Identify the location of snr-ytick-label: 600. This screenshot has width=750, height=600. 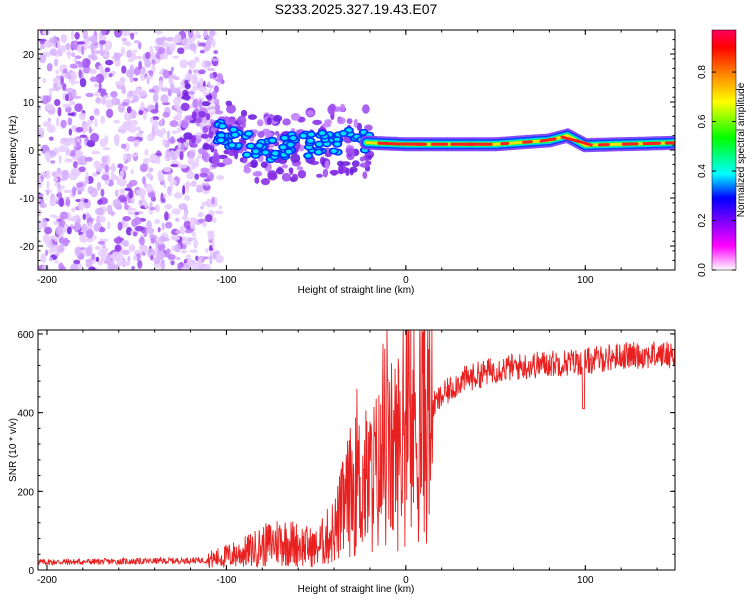
(25, 335).